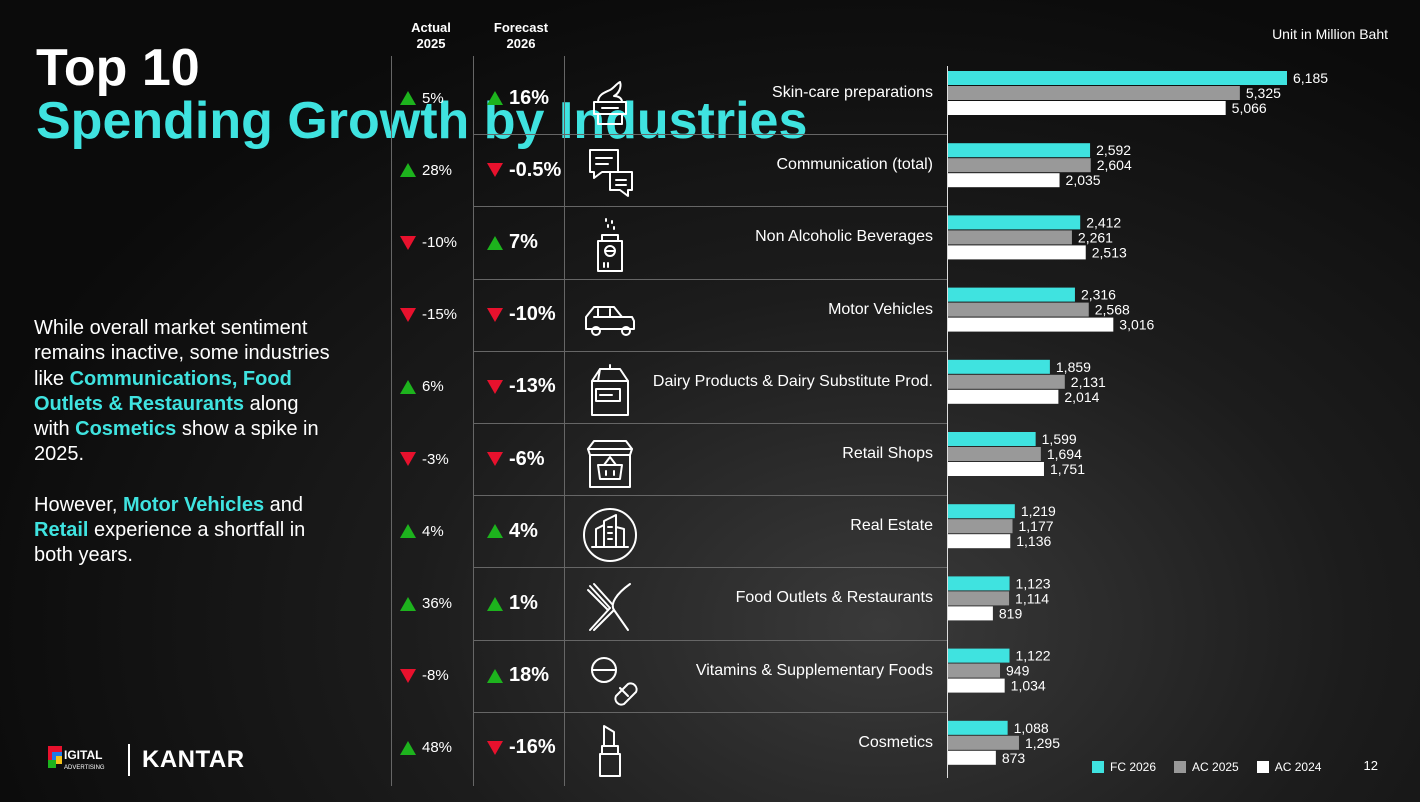 Image resolution: width=1420 pixels, height=802 pixels. Describe the element at coordinates (426, 170) in the screenshot. I see `actual-growth-cell: 28%` at that location.